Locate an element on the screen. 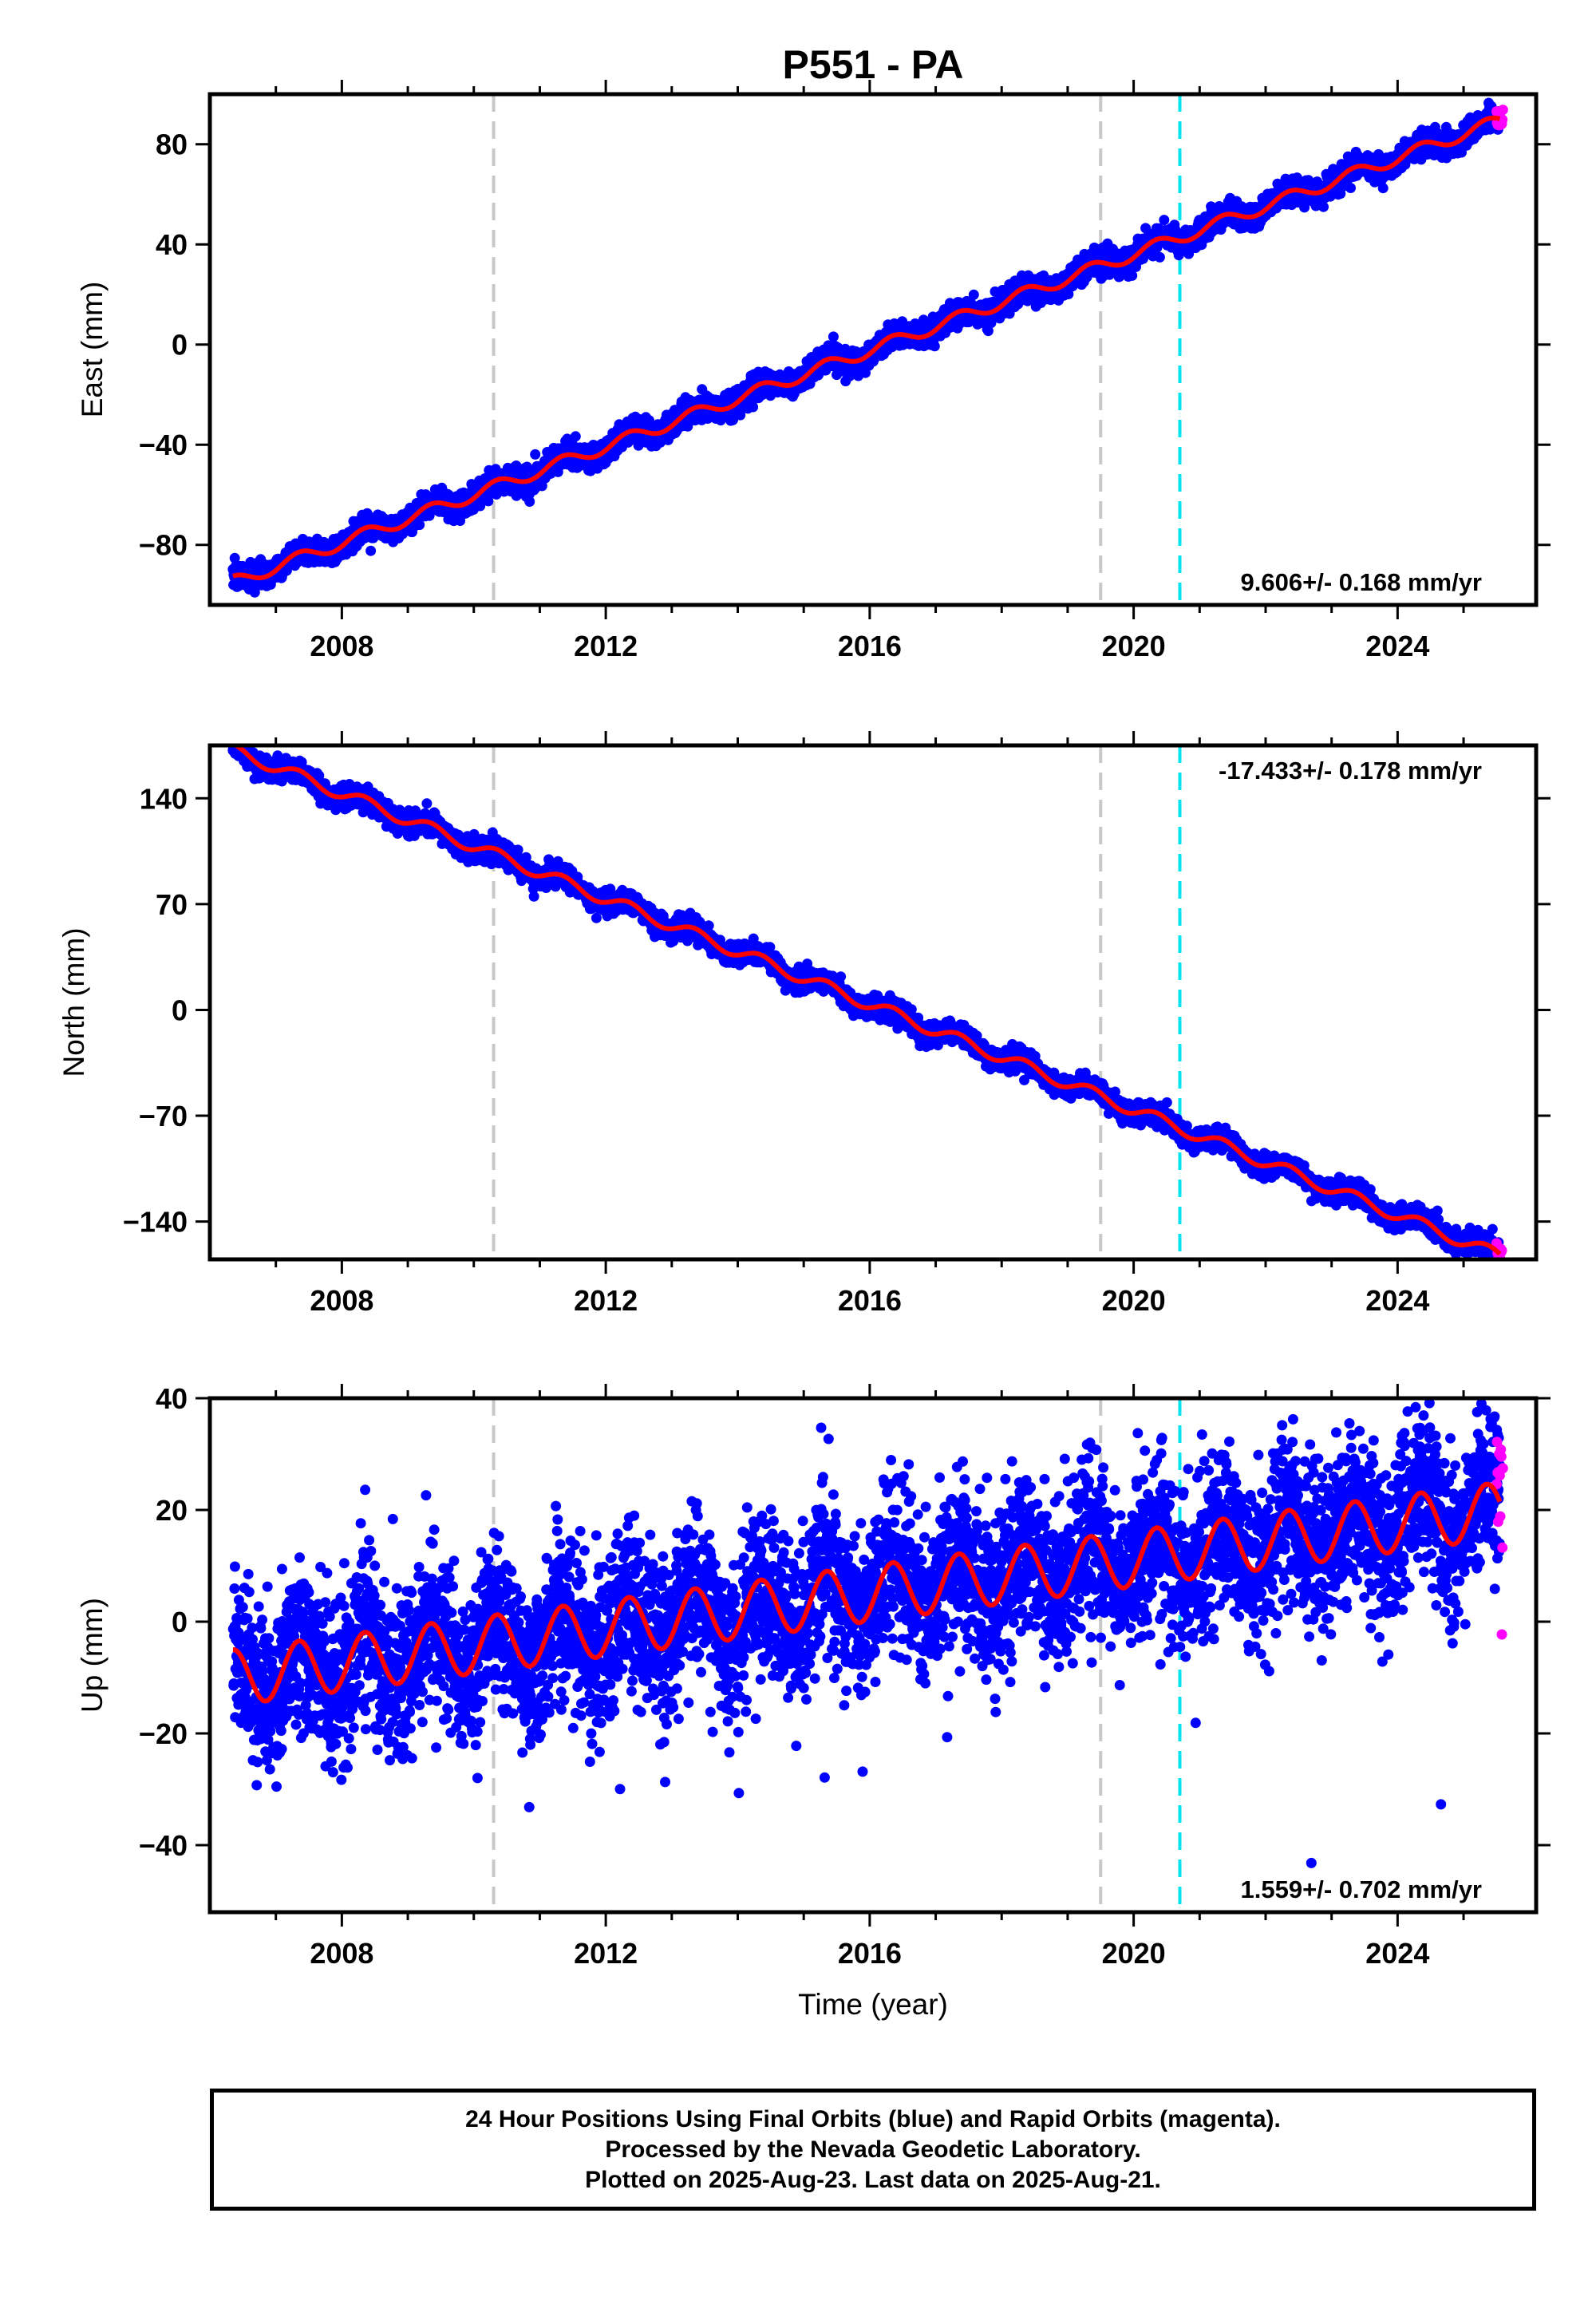 The width and height of the screenshot is (1596, 2316). x-tick-label: 2008 is located at coordinates (341, 646).